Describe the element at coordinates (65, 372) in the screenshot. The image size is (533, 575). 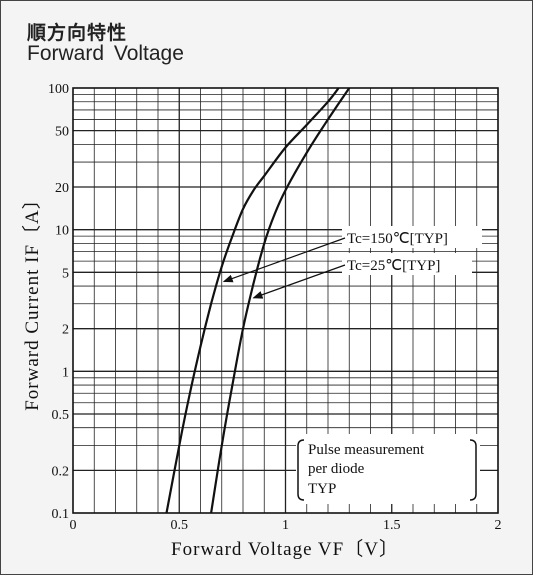
I see `y-tick-label: 1` at that location.